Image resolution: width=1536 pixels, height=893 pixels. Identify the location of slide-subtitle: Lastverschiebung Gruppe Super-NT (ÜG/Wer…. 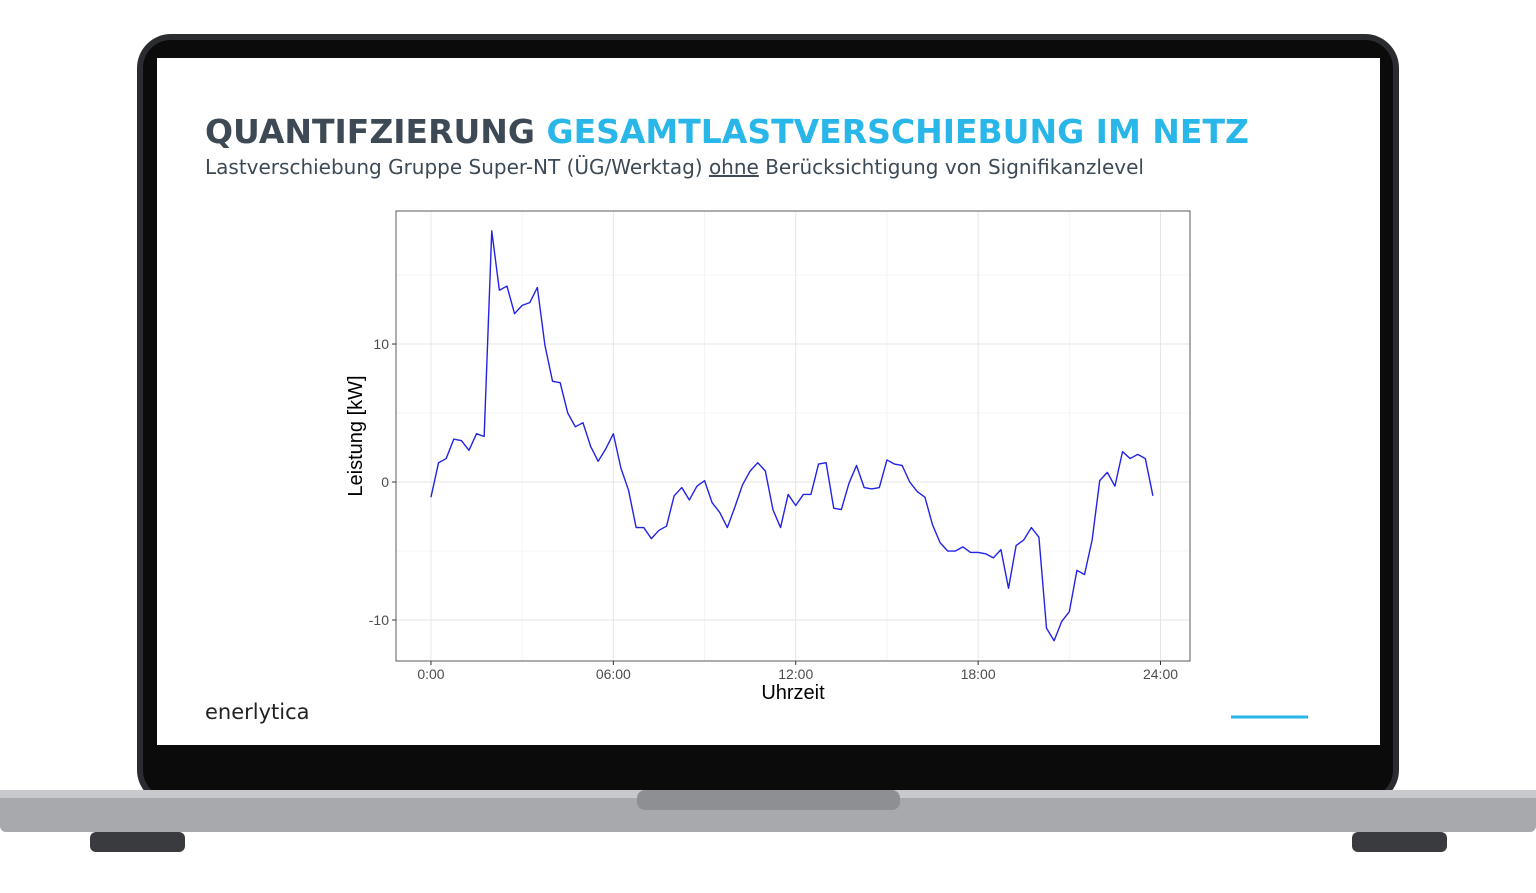
(674, 167).